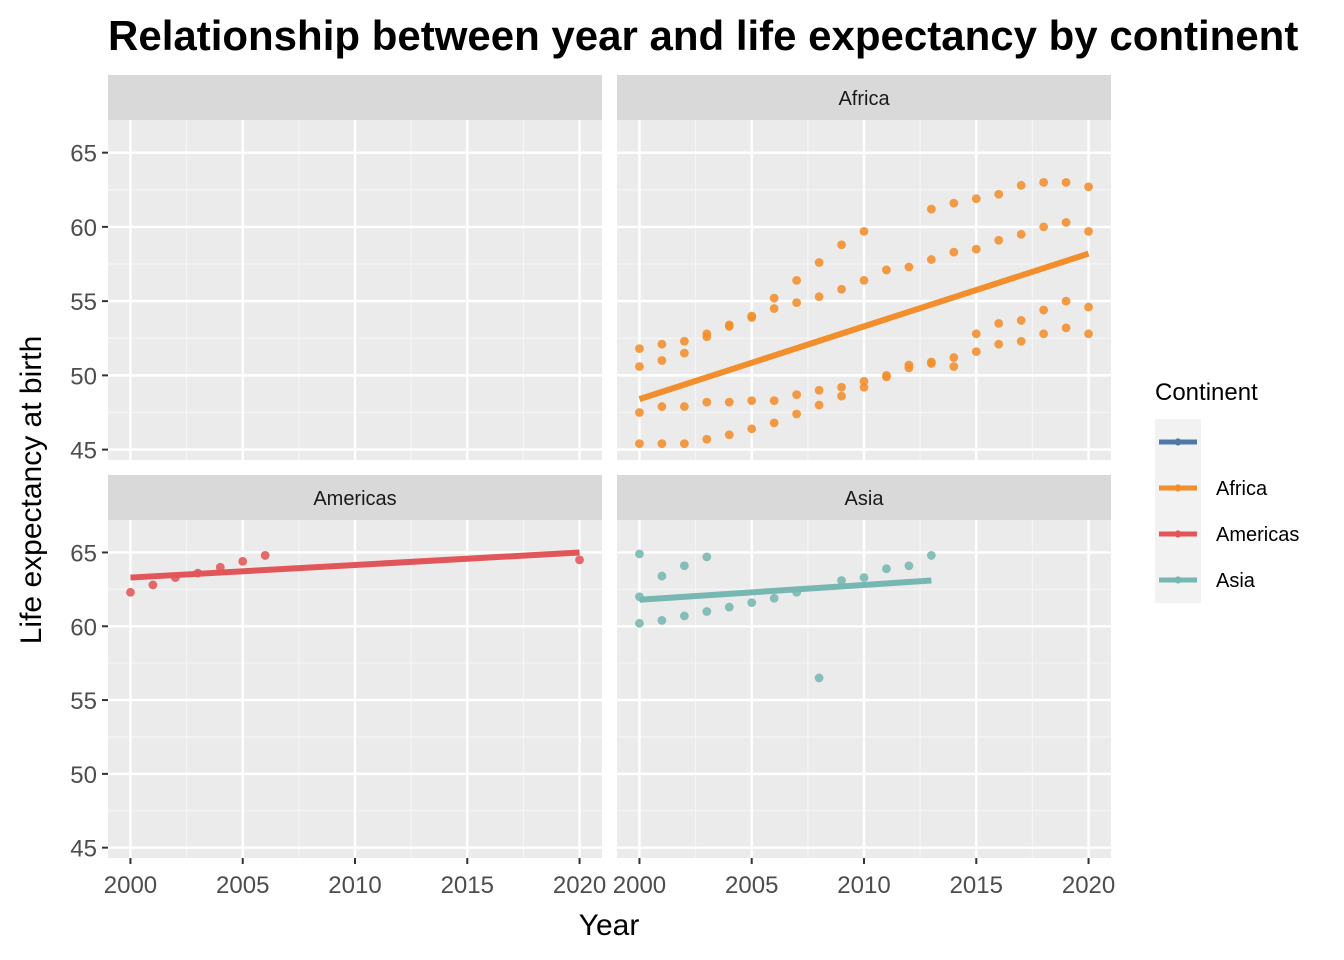  What do you see at coordinates (467, 885) in the screenshot?
I see `x-tick-label: 2015` at bounding box center [467, 885].